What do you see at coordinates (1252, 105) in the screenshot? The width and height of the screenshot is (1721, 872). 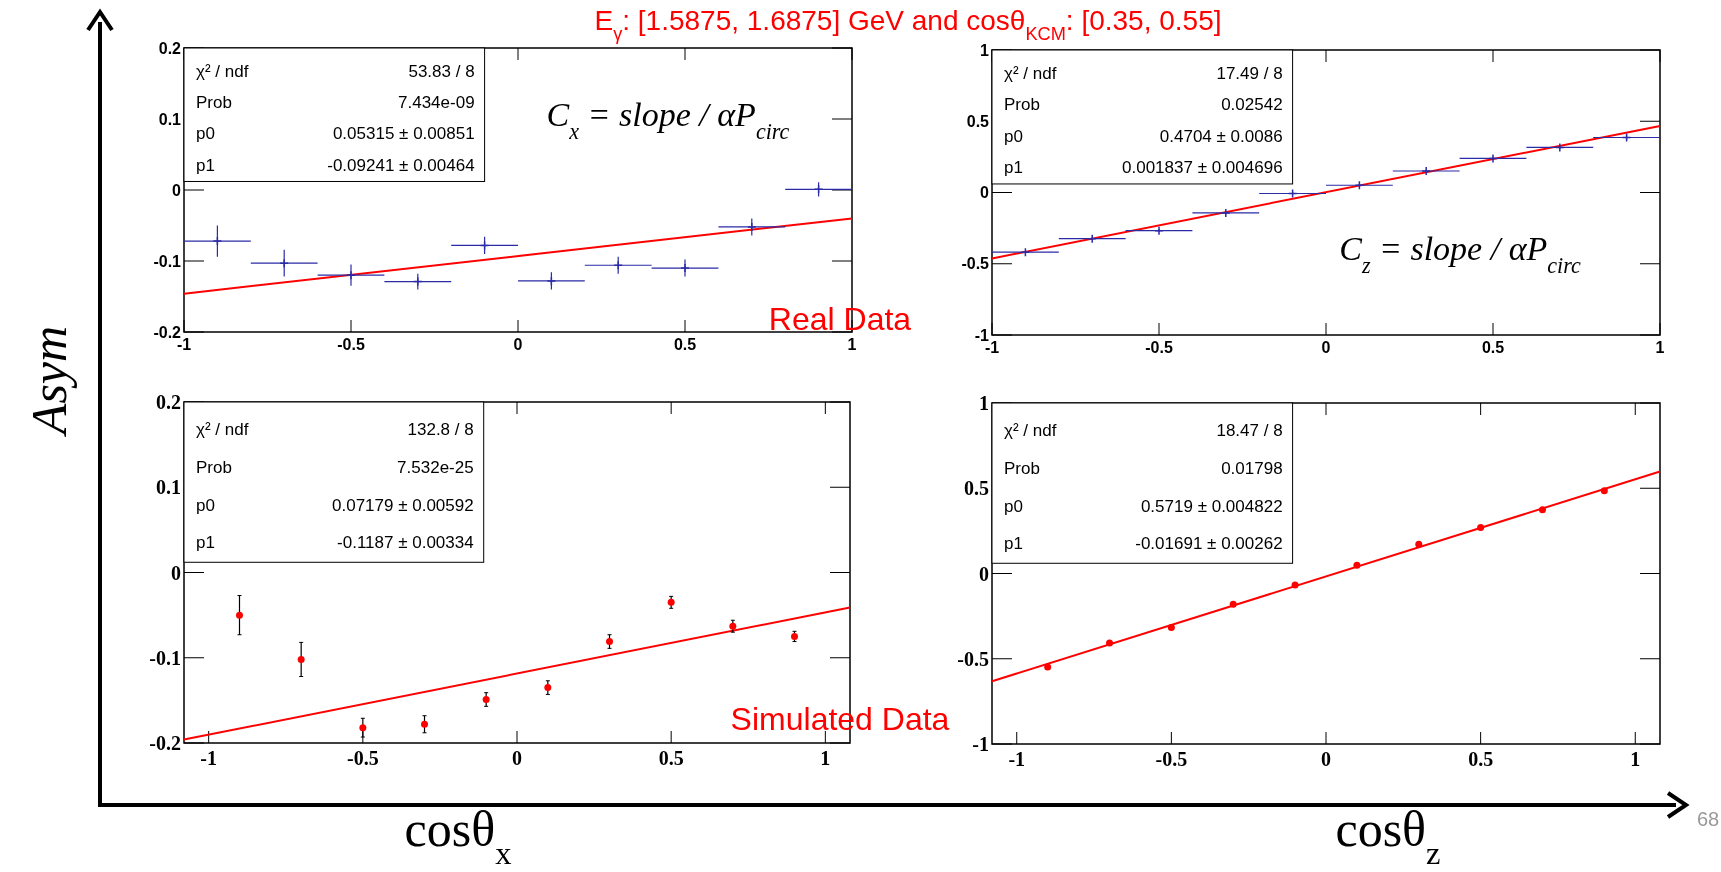 I see `annotation: 0.02542` at bounding box center [1252, 105].